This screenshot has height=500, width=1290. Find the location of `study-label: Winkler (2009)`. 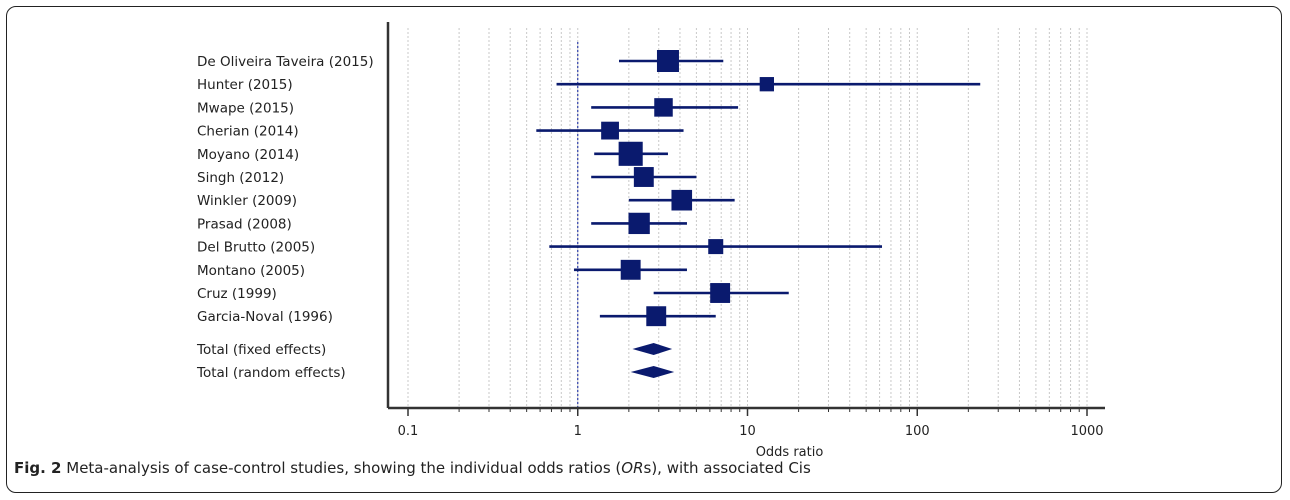

study-label: Winkler (2009) is located at coordinates (247, 201).